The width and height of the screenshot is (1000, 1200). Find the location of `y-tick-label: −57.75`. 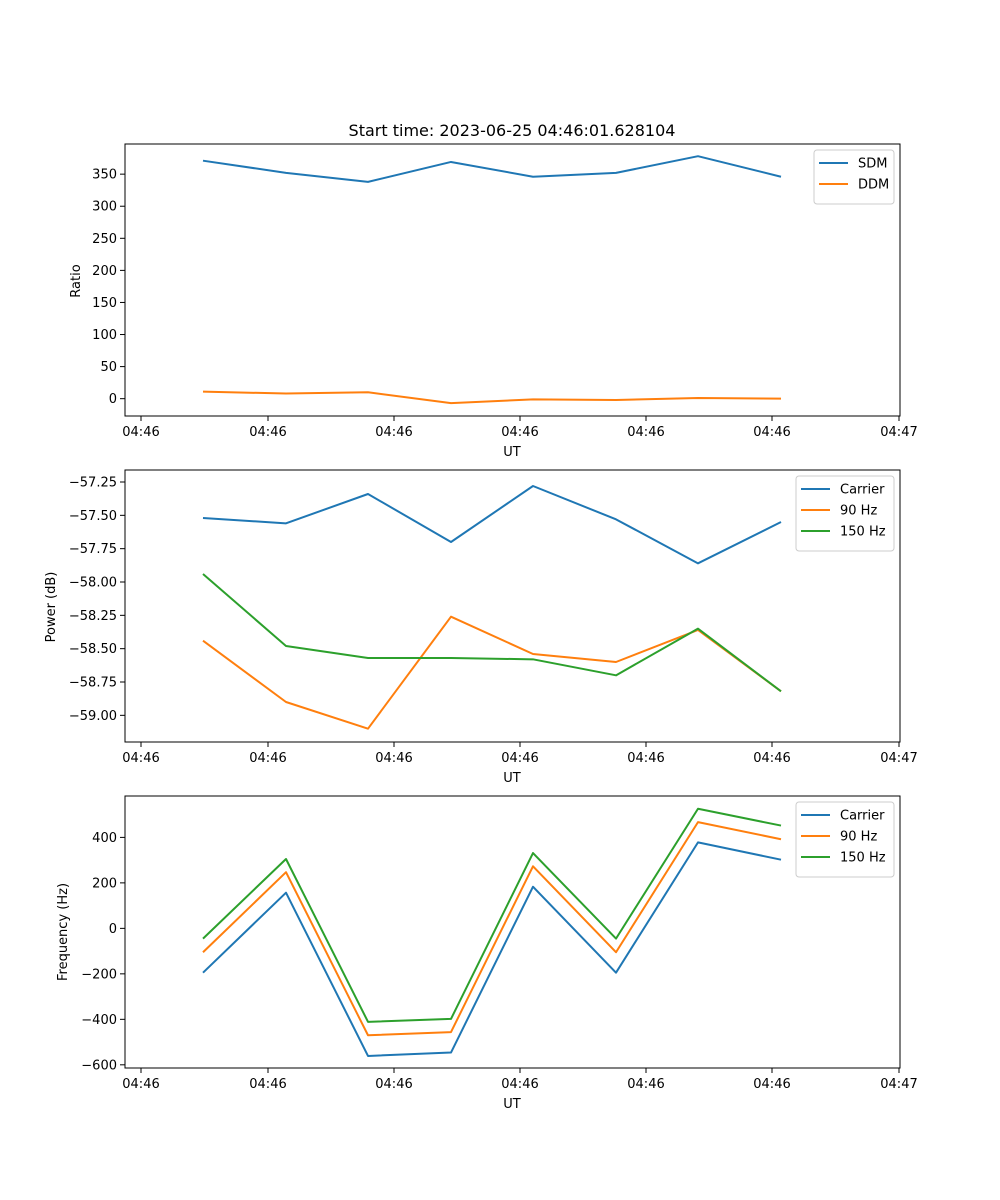

y-tick-label: −57.75 is located at coordinates (93, 549).